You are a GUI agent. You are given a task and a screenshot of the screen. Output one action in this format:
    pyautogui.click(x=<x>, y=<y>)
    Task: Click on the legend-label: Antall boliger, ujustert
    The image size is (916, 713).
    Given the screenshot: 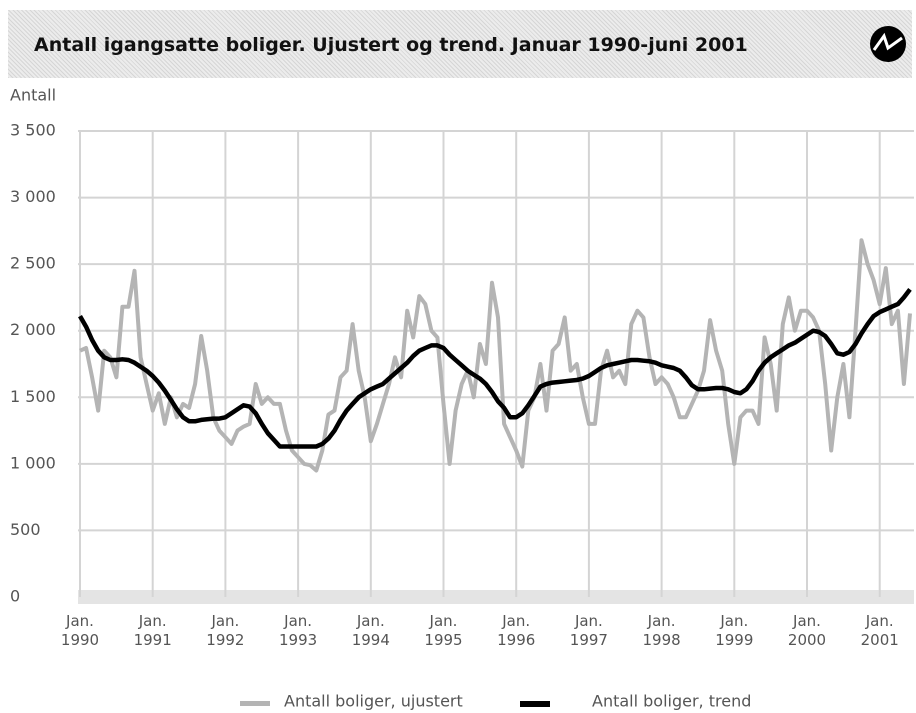 What is the action you would take?
    pyautogui.click(x=373, y=701)
    